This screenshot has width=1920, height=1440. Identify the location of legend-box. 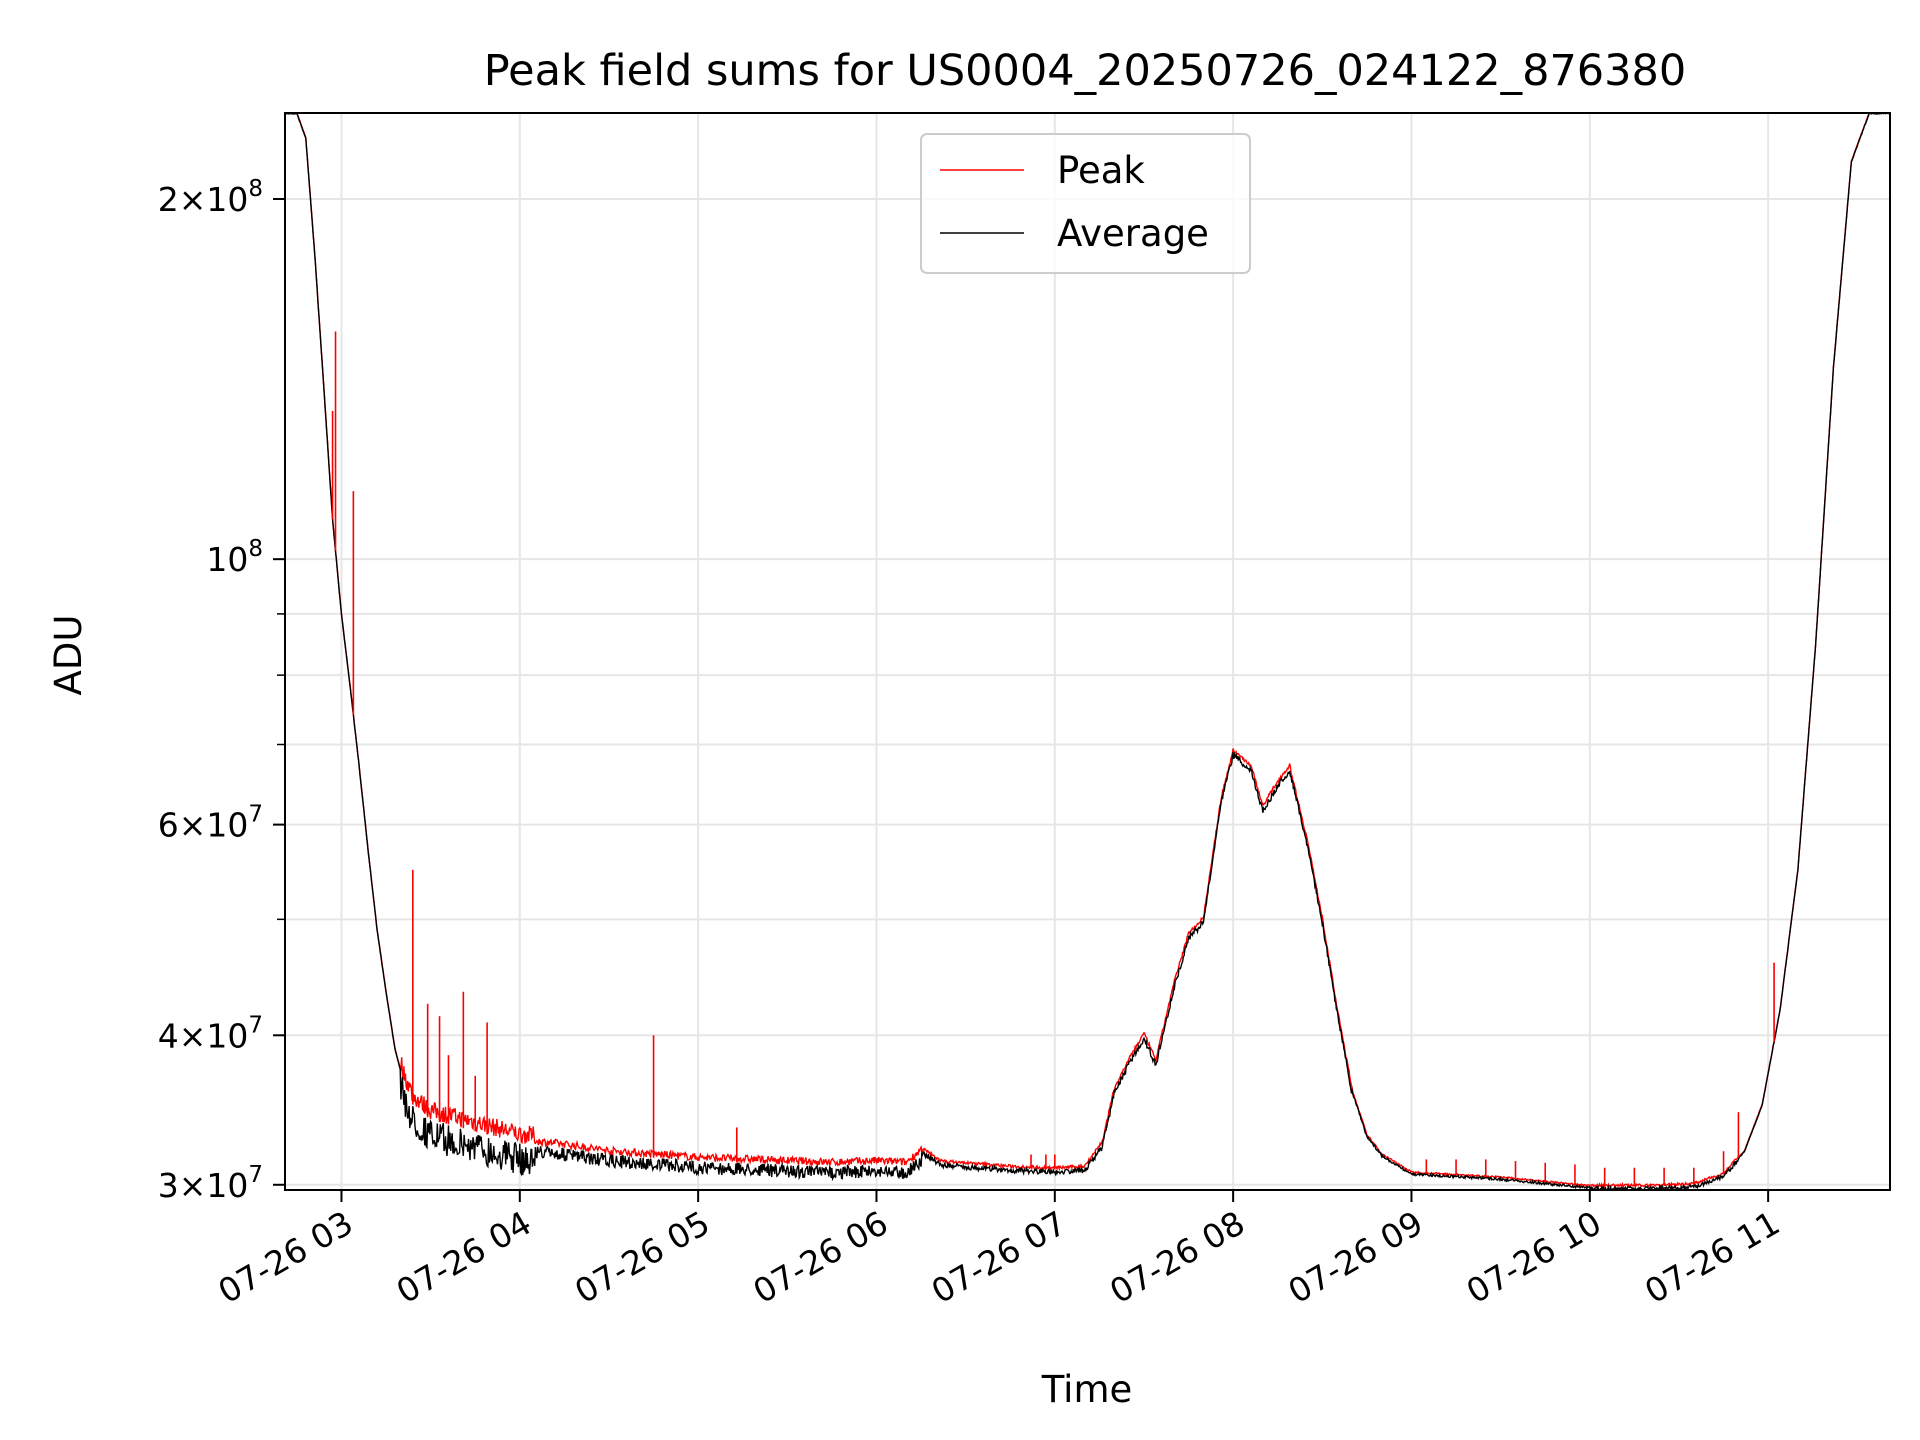
(1085, 203).